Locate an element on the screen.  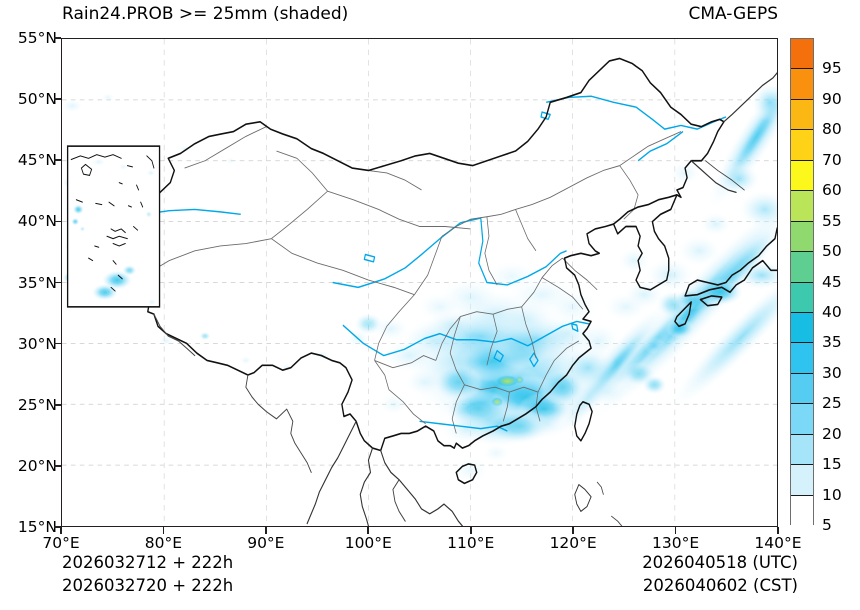
colorbar-tick-label: 25 is located at coordinates (832, 403).